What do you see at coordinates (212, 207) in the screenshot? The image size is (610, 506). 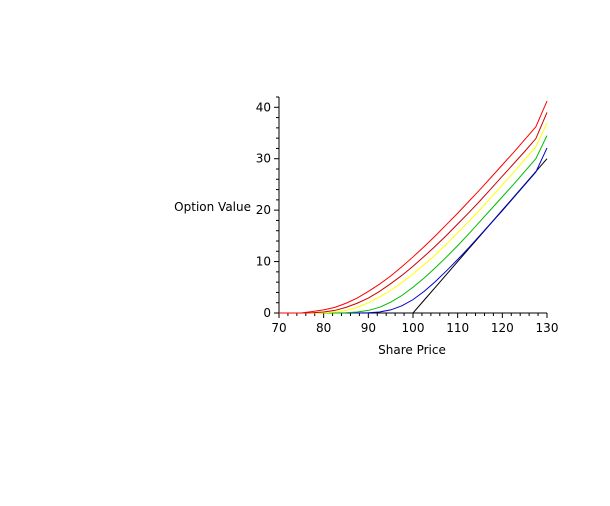 I see `y-axis-label: Option Value` at bounding box center [212, 207].